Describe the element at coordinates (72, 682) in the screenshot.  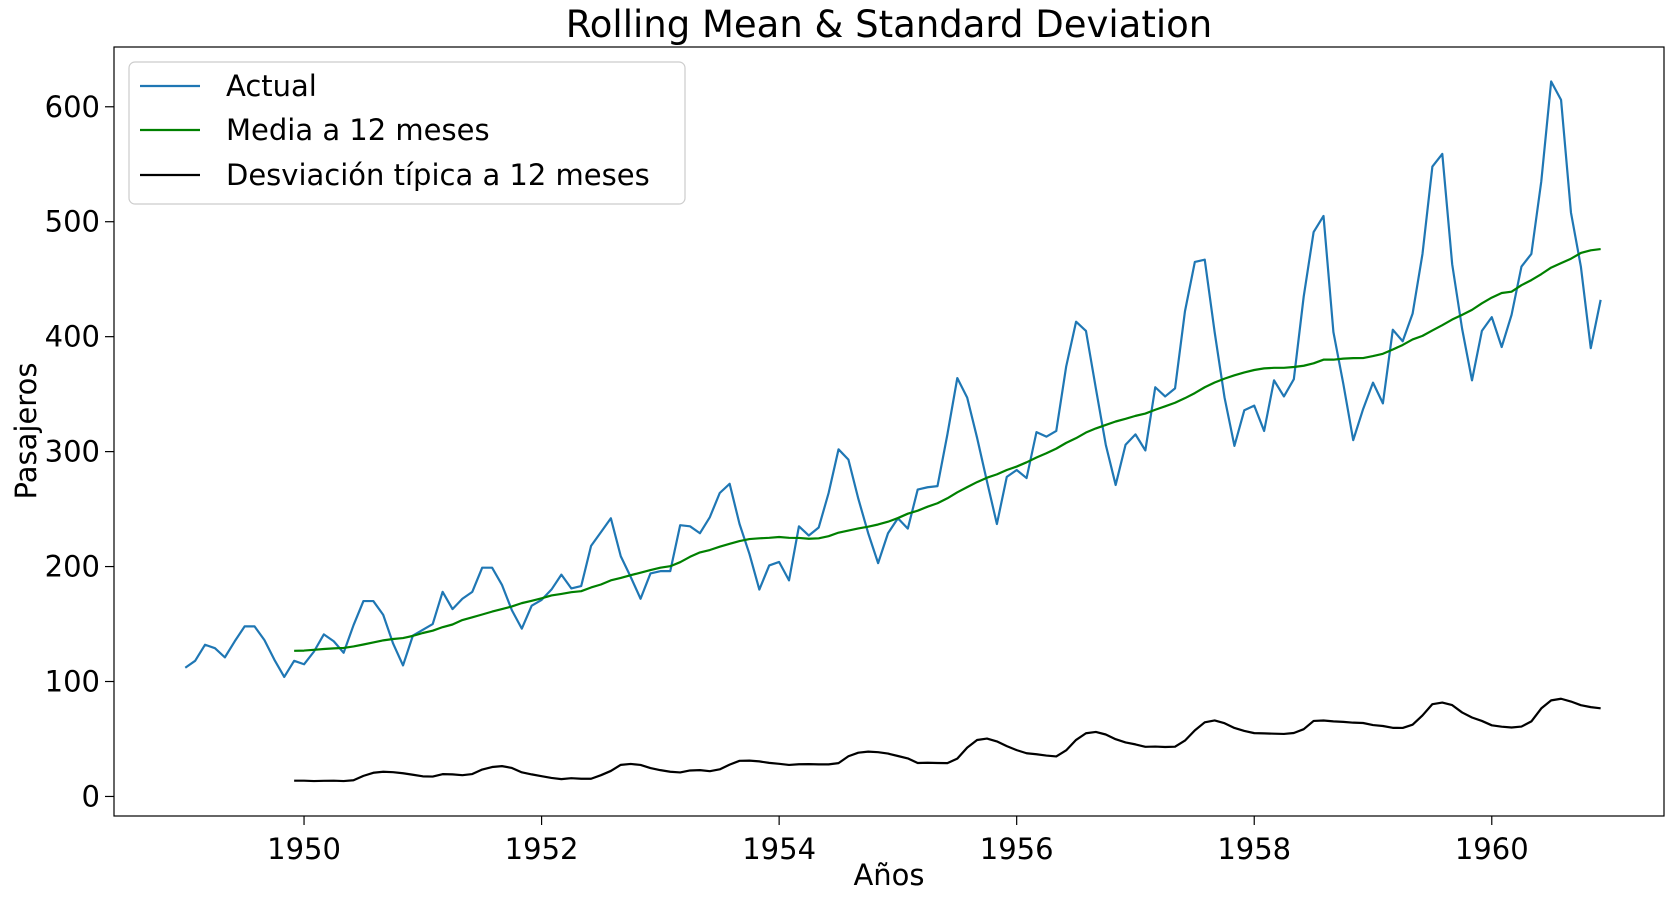
I see `y-tick-label: 100` at that location.